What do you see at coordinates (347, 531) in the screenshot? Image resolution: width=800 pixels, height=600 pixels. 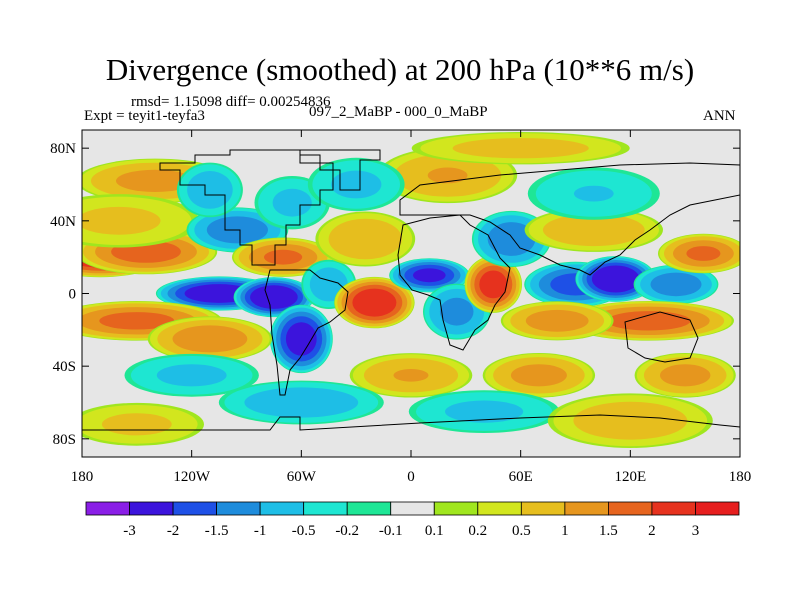 I see `colorbar-label: -0.2` at bounding box center [347, 531].